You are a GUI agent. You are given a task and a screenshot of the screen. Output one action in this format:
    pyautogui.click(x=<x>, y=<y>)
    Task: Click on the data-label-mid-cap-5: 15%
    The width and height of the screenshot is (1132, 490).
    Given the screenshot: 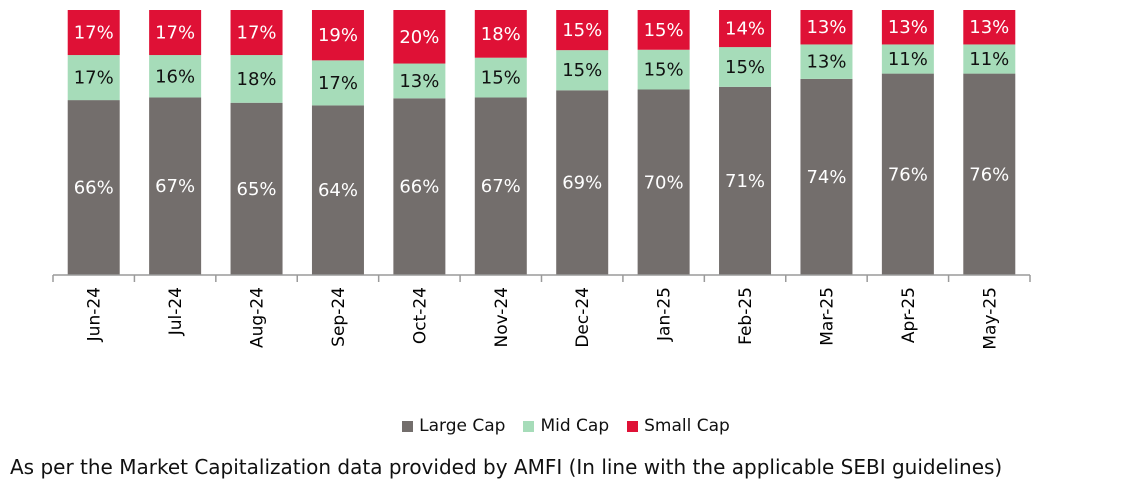 What is the action you would take?
    pyautogui.click(x=501, y=78)
    